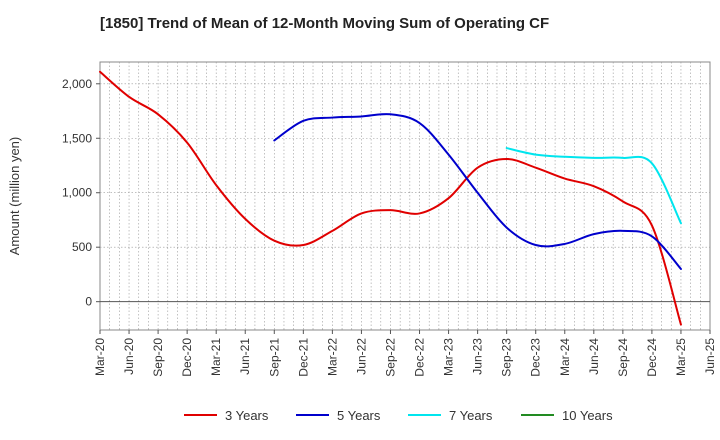 The height and width of the screenshot is (440, 720). I want to click on x-tick-label: Jun-25, so click(710, 356).